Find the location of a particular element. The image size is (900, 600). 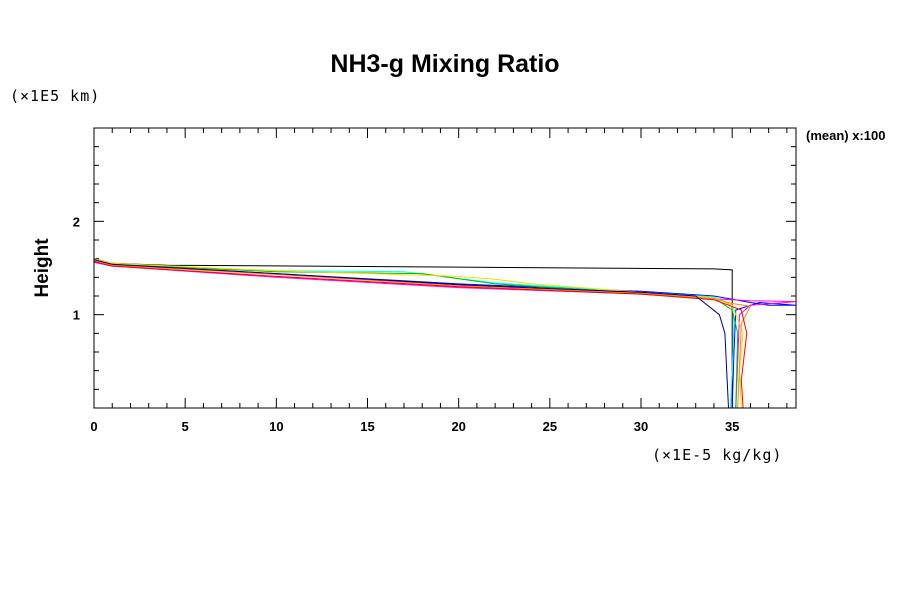

x-axis-unit: (×1E-5 kg/kg) is located at coordinates (717, 455).